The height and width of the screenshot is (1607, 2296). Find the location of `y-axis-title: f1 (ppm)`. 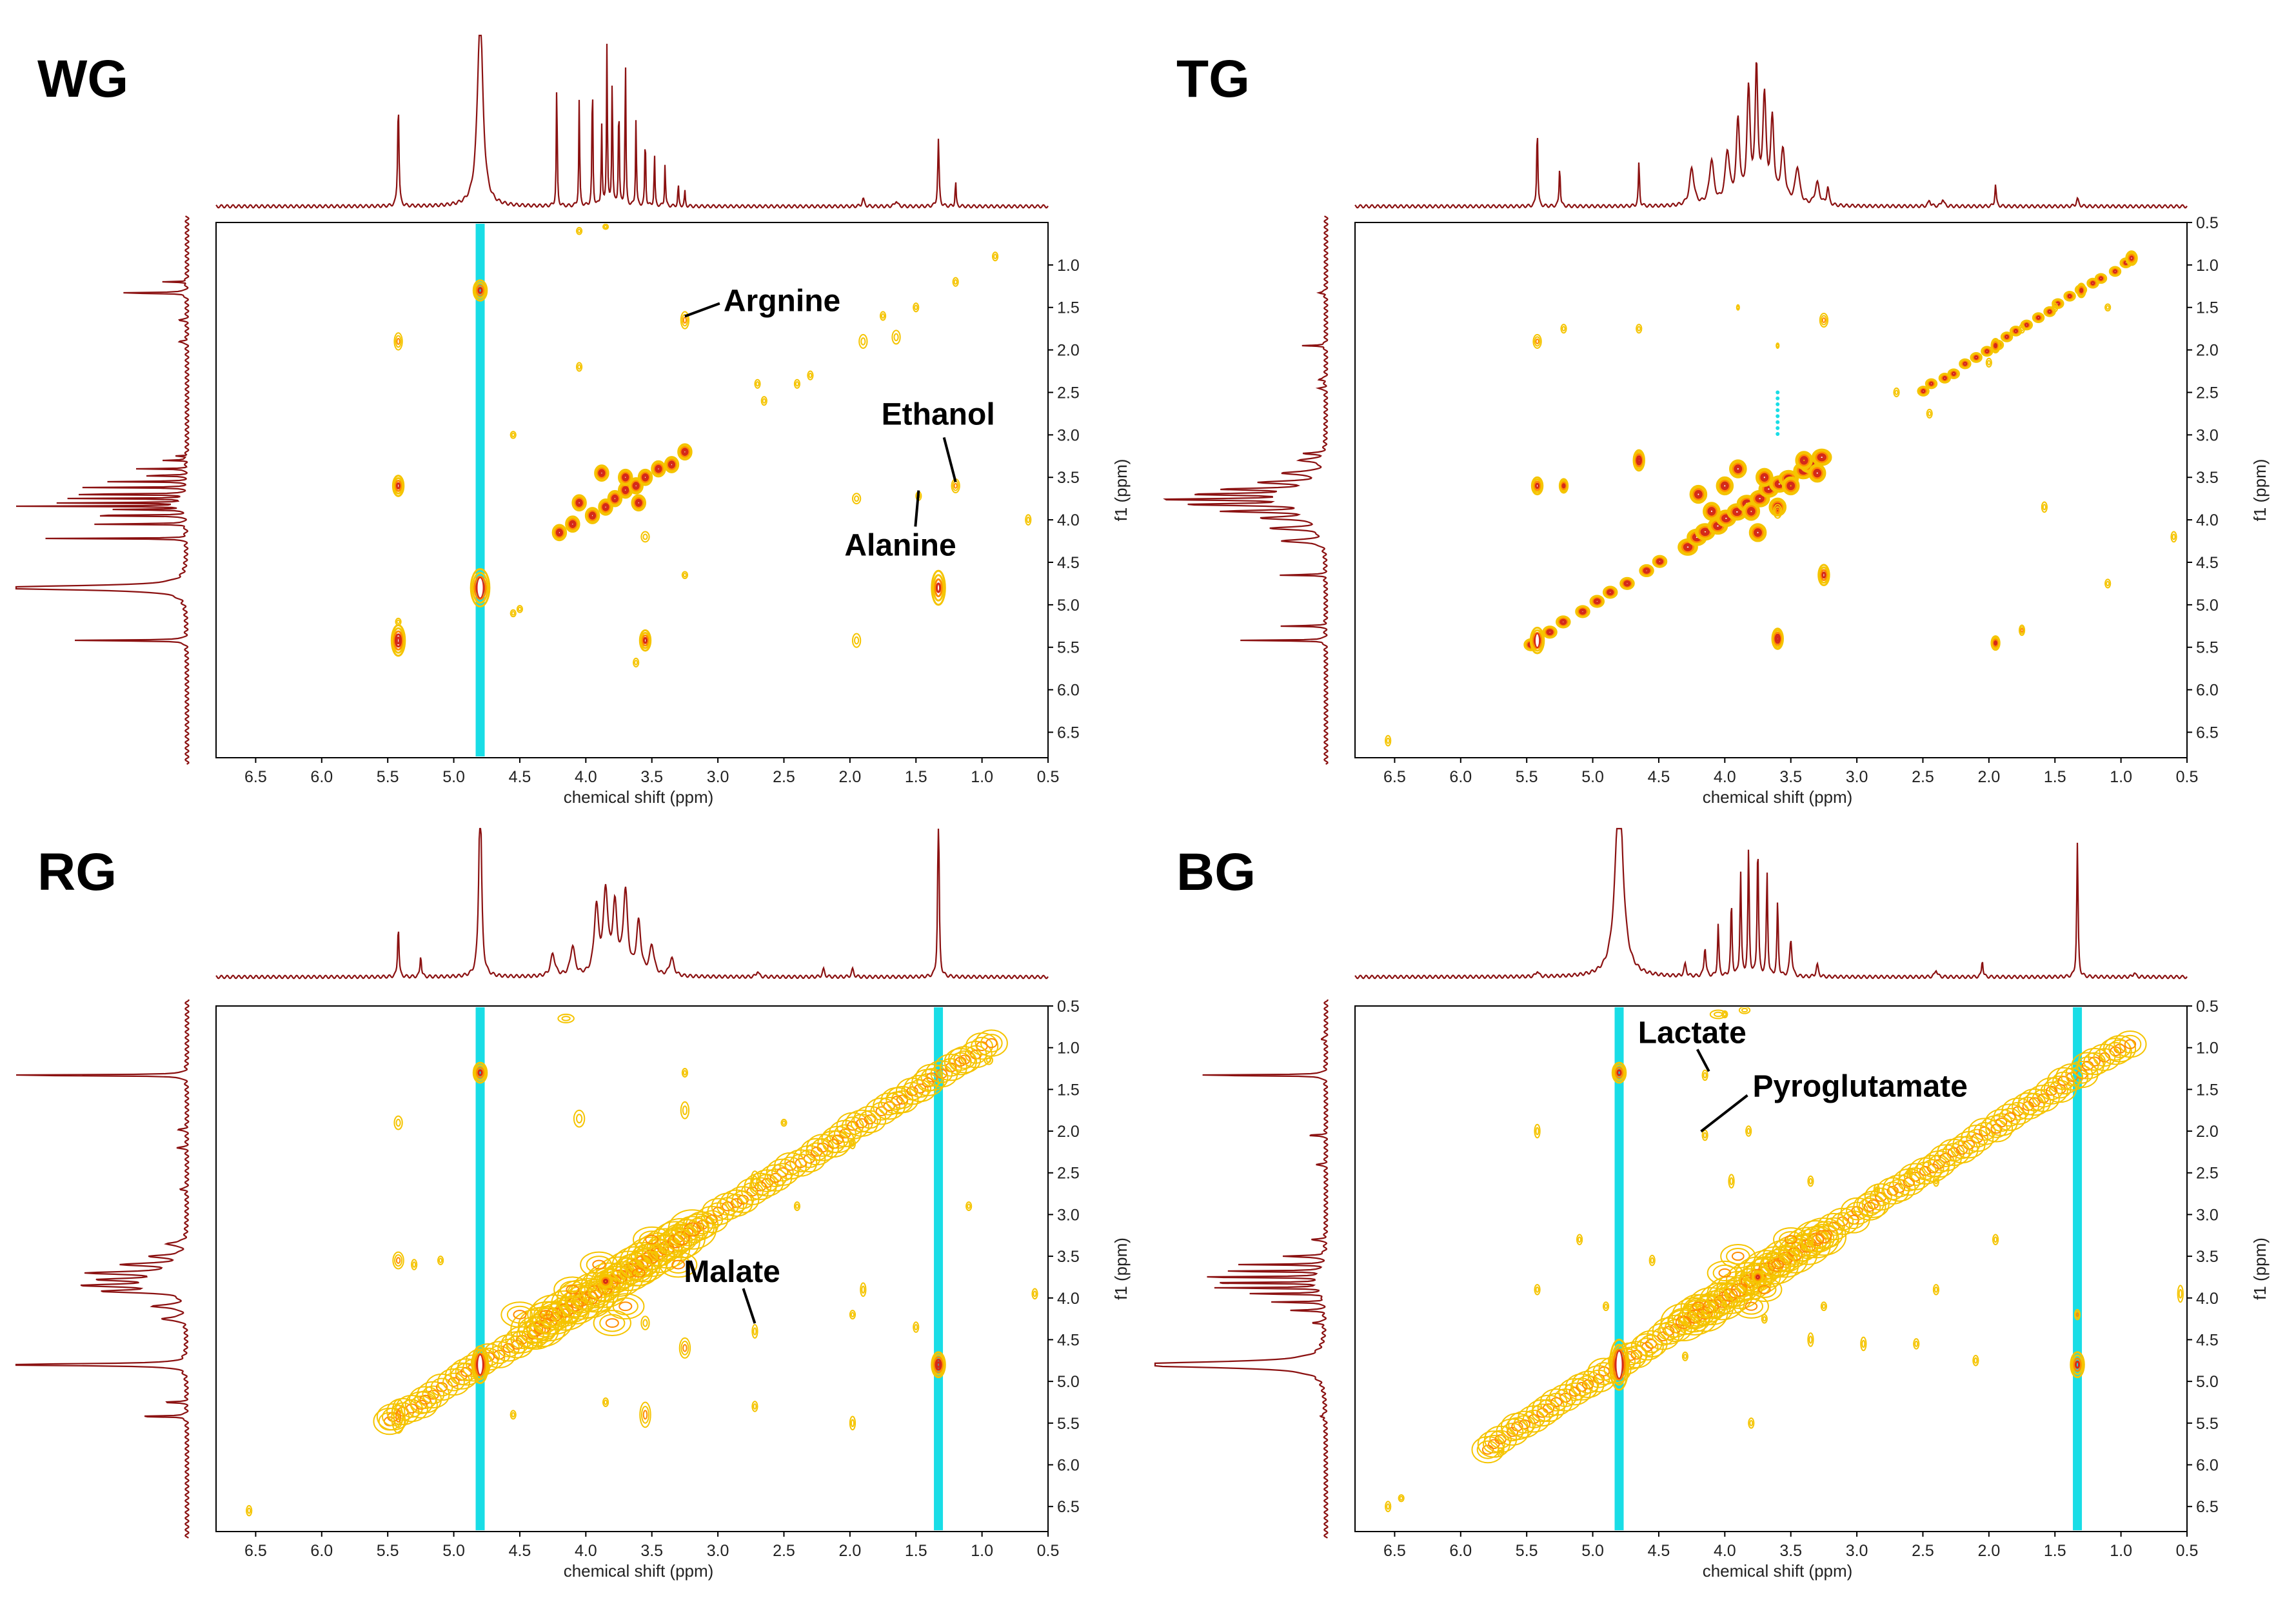

y-axis-title: f1 (ppm) is located at coordinates (2260, 490).